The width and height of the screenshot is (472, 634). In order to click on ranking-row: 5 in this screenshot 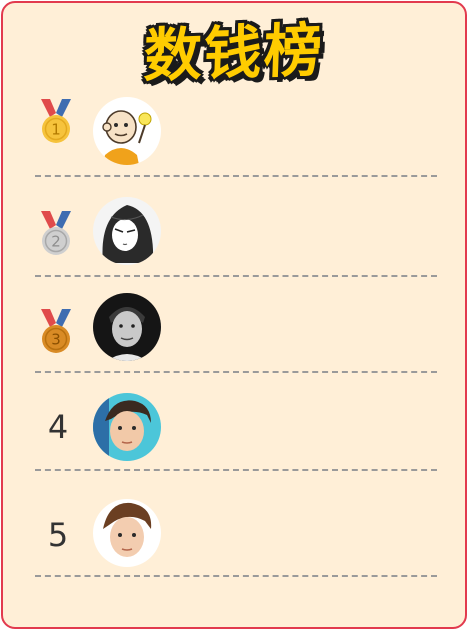, I will do `click(234, 535)`.